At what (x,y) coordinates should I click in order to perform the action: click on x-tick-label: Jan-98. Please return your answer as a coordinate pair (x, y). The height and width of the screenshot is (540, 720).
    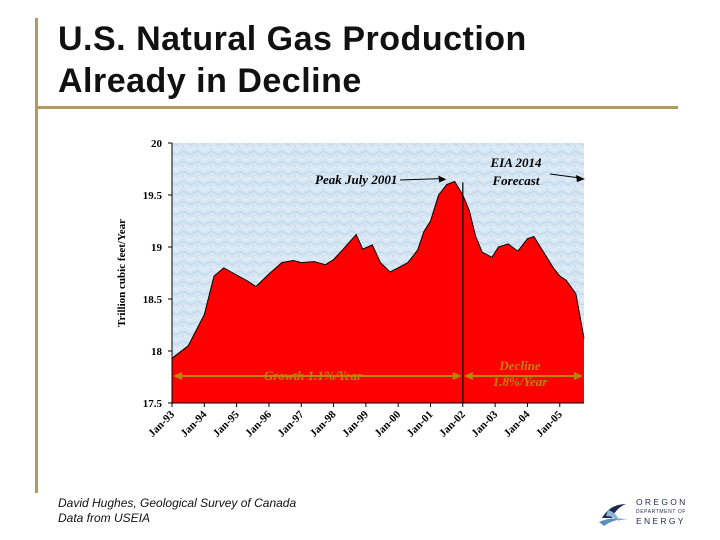
    Looking at the image, I should click on (323, 423).